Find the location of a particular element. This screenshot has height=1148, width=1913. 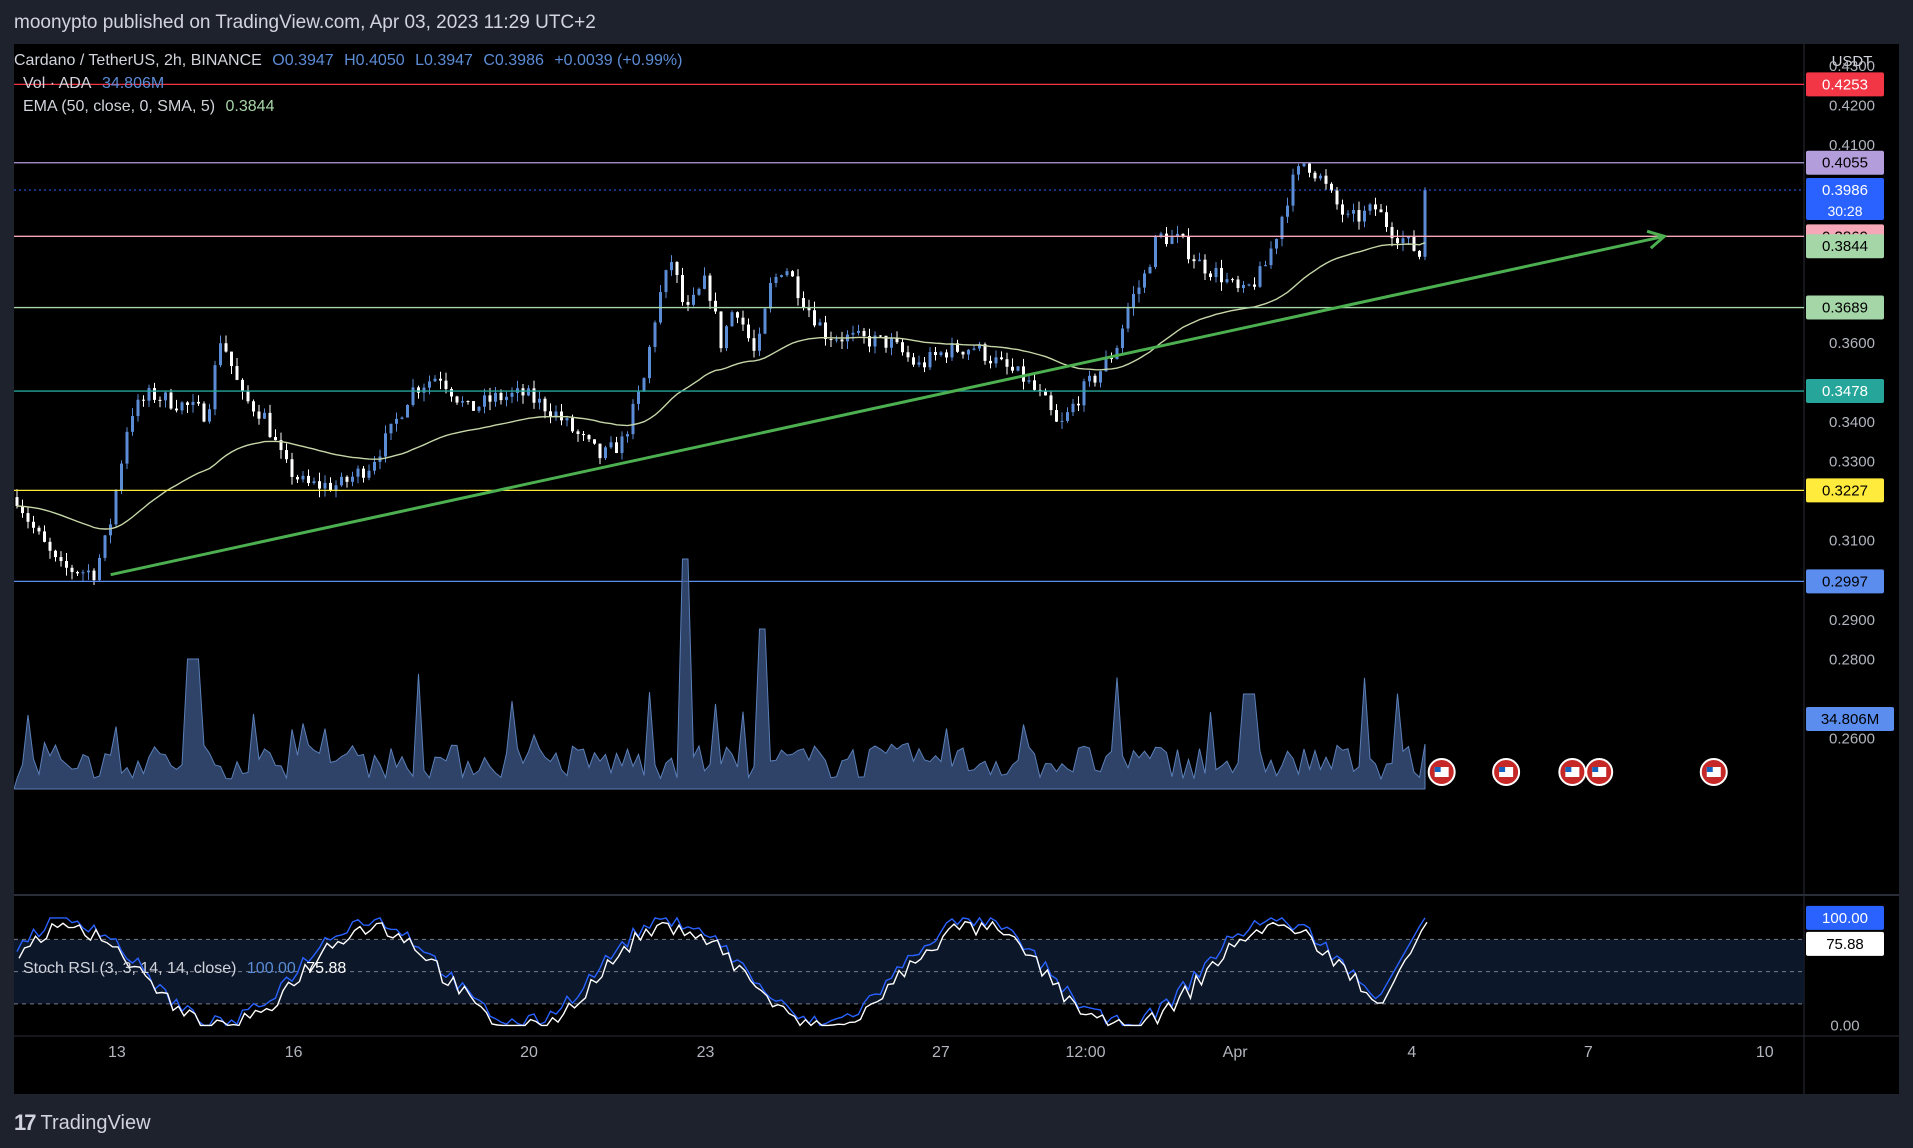

level-badge-label: 0.2997 is located at coordinates (1845, 581).